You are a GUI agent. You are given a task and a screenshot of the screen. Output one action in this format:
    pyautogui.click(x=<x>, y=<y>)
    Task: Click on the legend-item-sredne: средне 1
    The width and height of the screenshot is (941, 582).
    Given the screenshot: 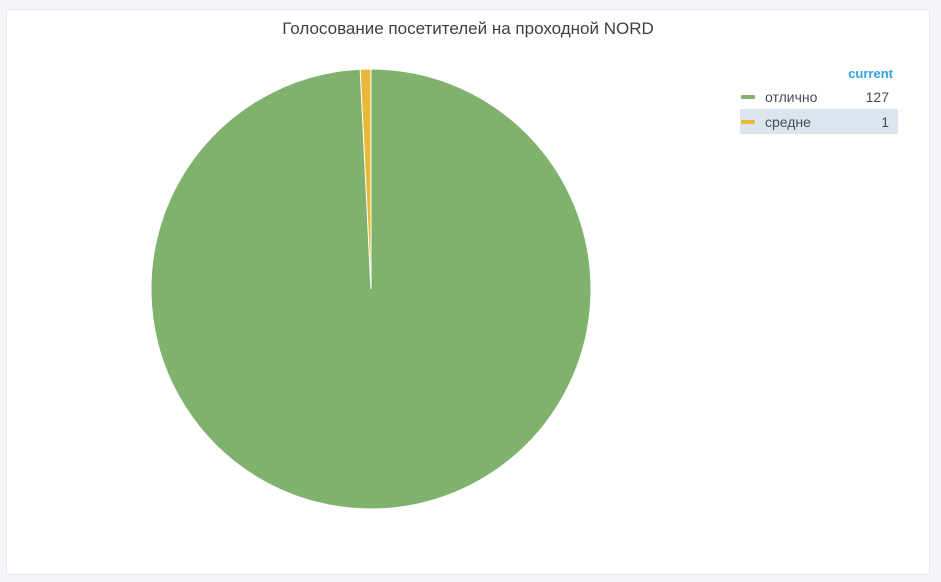 What is the action you would take?
    pyautogui.click(x=819, y=121)
    